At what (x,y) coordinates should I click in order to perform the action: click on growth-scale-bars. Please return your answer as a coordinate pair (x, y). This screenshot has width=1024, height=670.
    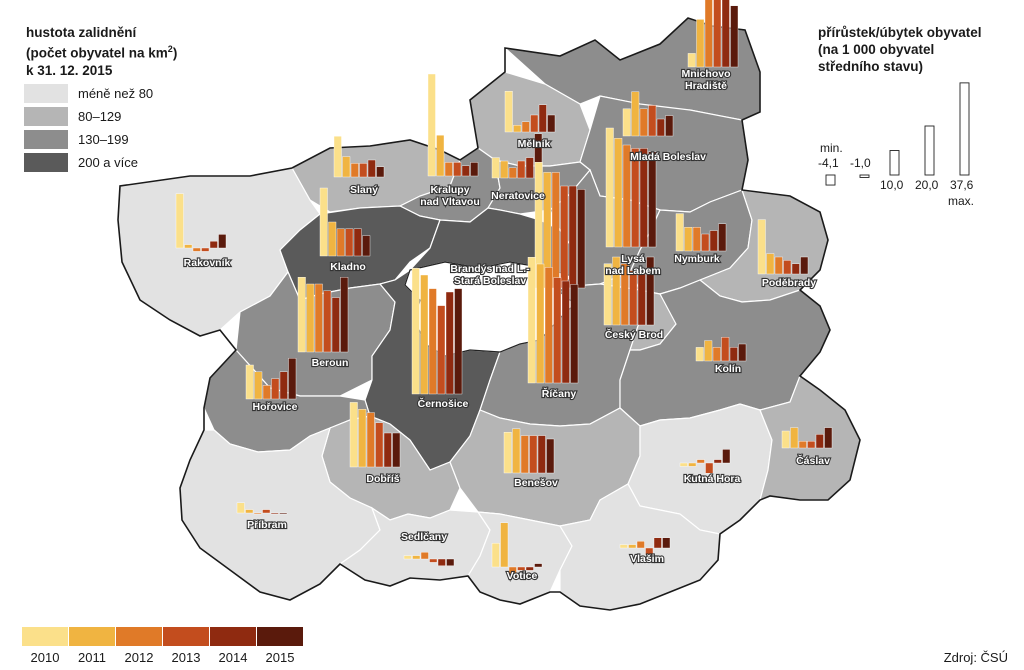
    Looking at the image, I should click on (897, 134).